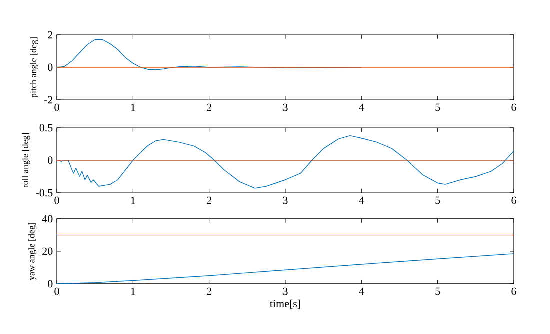  Describe the element at coordinates (47, 219) in the screenshot. I see `y-tick-label: 40` at that location.